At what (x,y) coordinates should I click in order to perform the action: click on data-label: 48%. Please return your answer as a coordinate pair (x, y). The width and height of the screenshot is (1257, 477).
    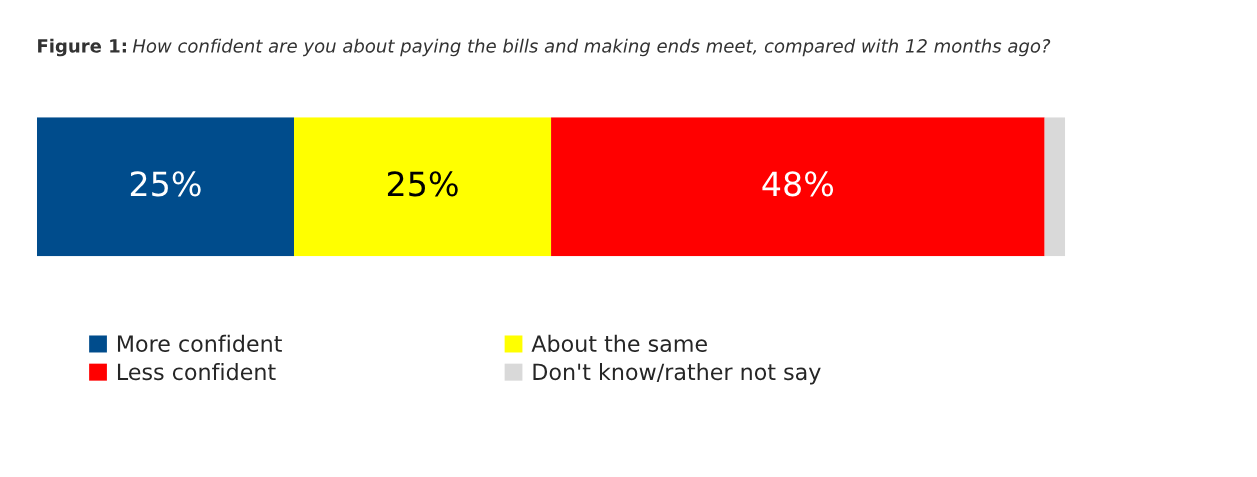
    Looking at the image, I should click on (798, 184).